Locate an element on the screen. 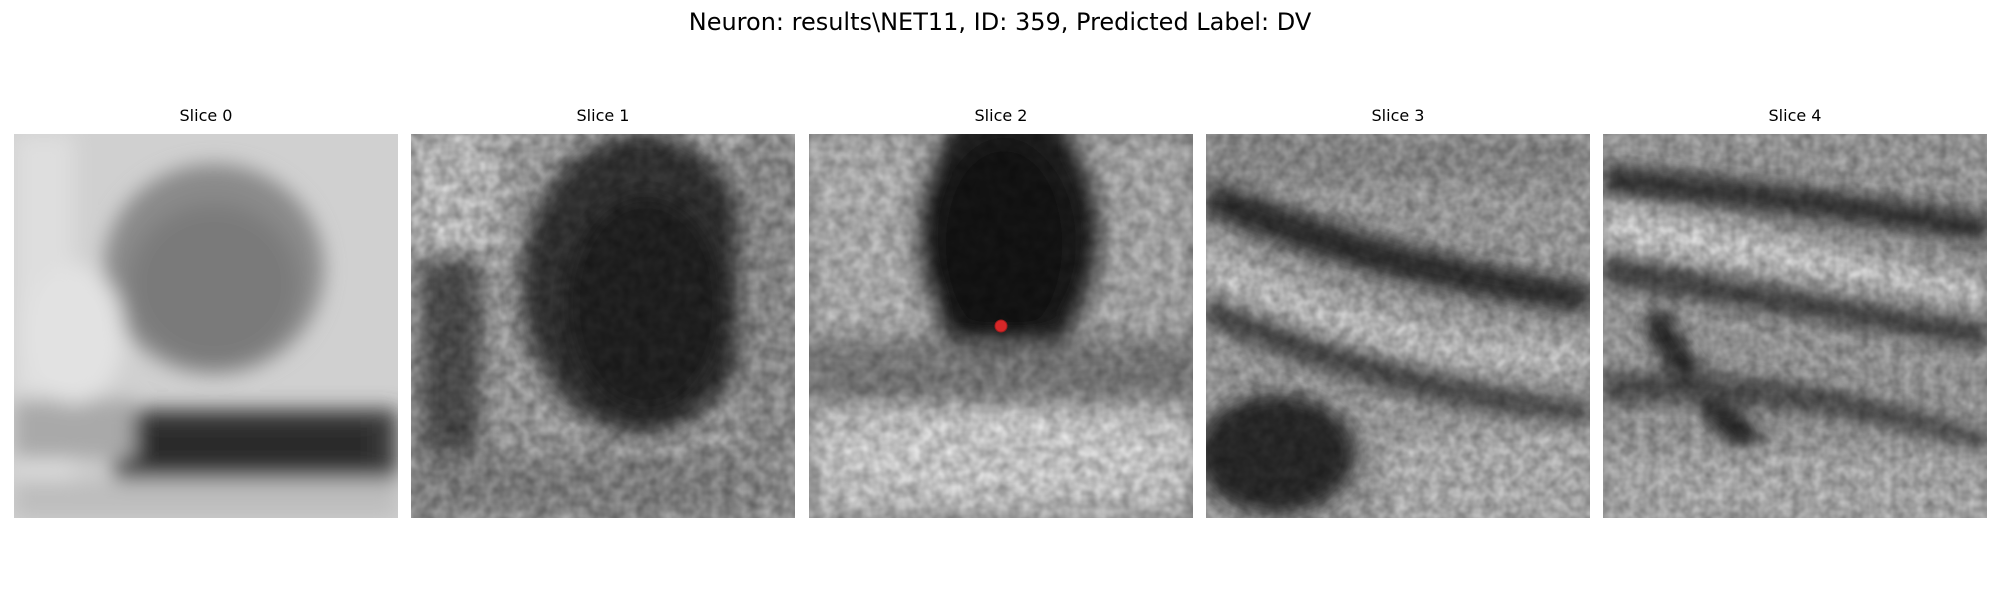 Image resolution: width=2000 pixels, height=600 pixels. slice-4-image is located at coordinates (1795, 326).